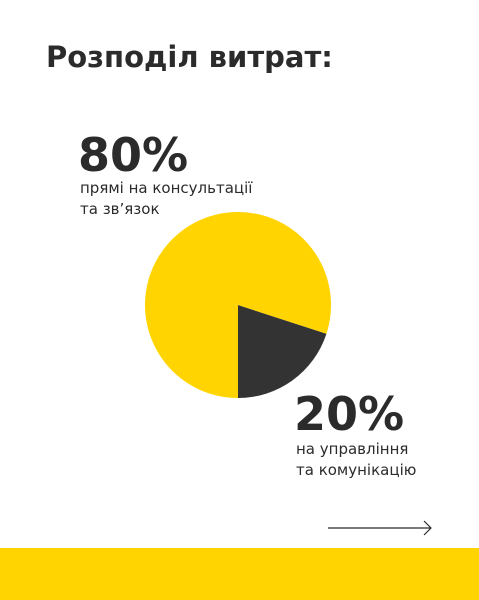 The image size is (479, 600). Describe the element at coordinates (380, 528) in the screenshot. I see `next-arrow` at that location.